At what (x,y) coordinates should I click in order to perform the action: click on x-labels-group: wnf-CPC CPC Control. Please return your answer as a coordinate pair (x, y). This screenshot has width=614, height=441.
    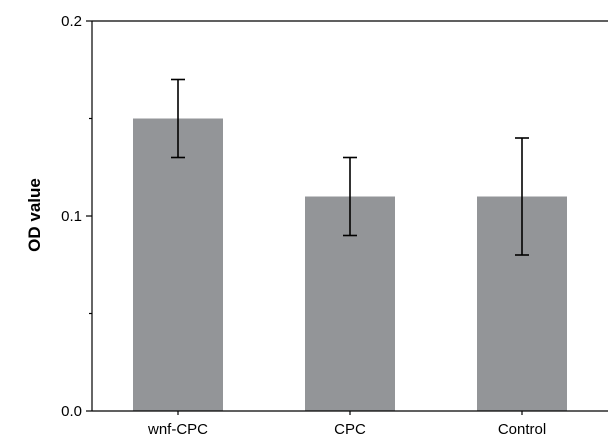
    Looking at the image, I should click on (346, 424).